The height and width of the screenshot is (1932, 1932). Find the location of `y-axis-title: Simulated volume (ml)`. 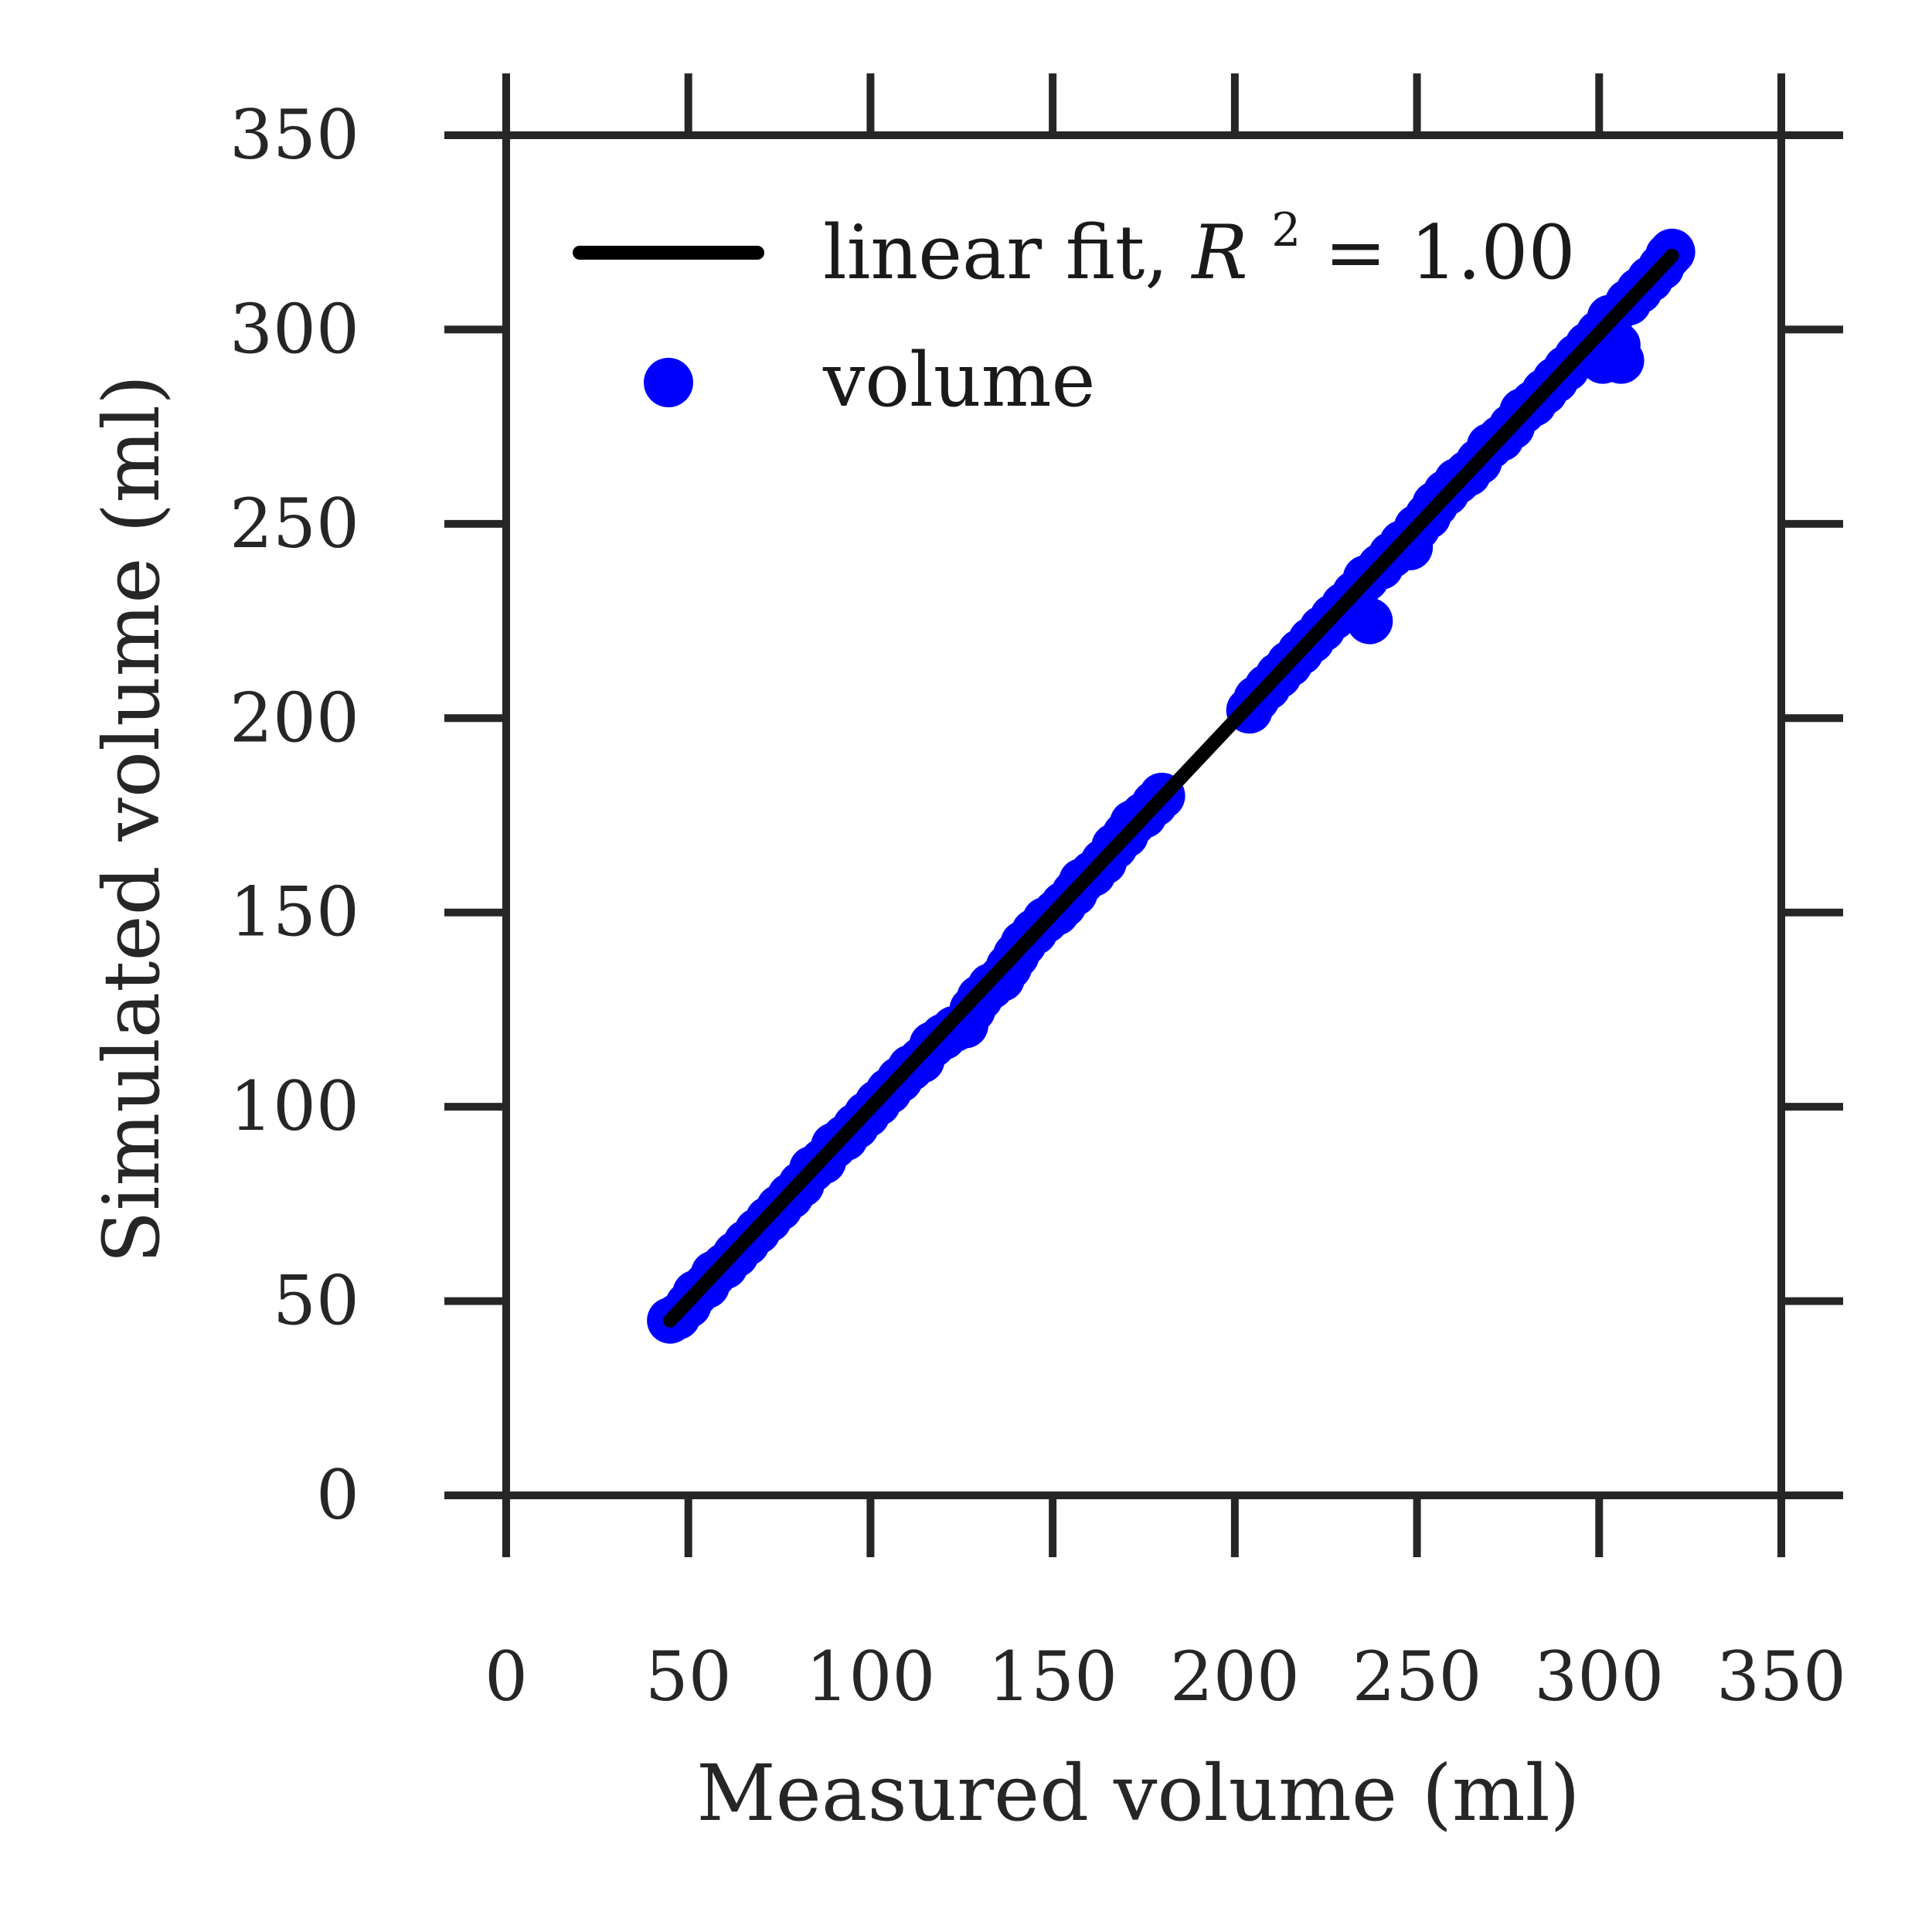

y-axis-title: Simulated volume (ml) is located at coordinates (132, 820).